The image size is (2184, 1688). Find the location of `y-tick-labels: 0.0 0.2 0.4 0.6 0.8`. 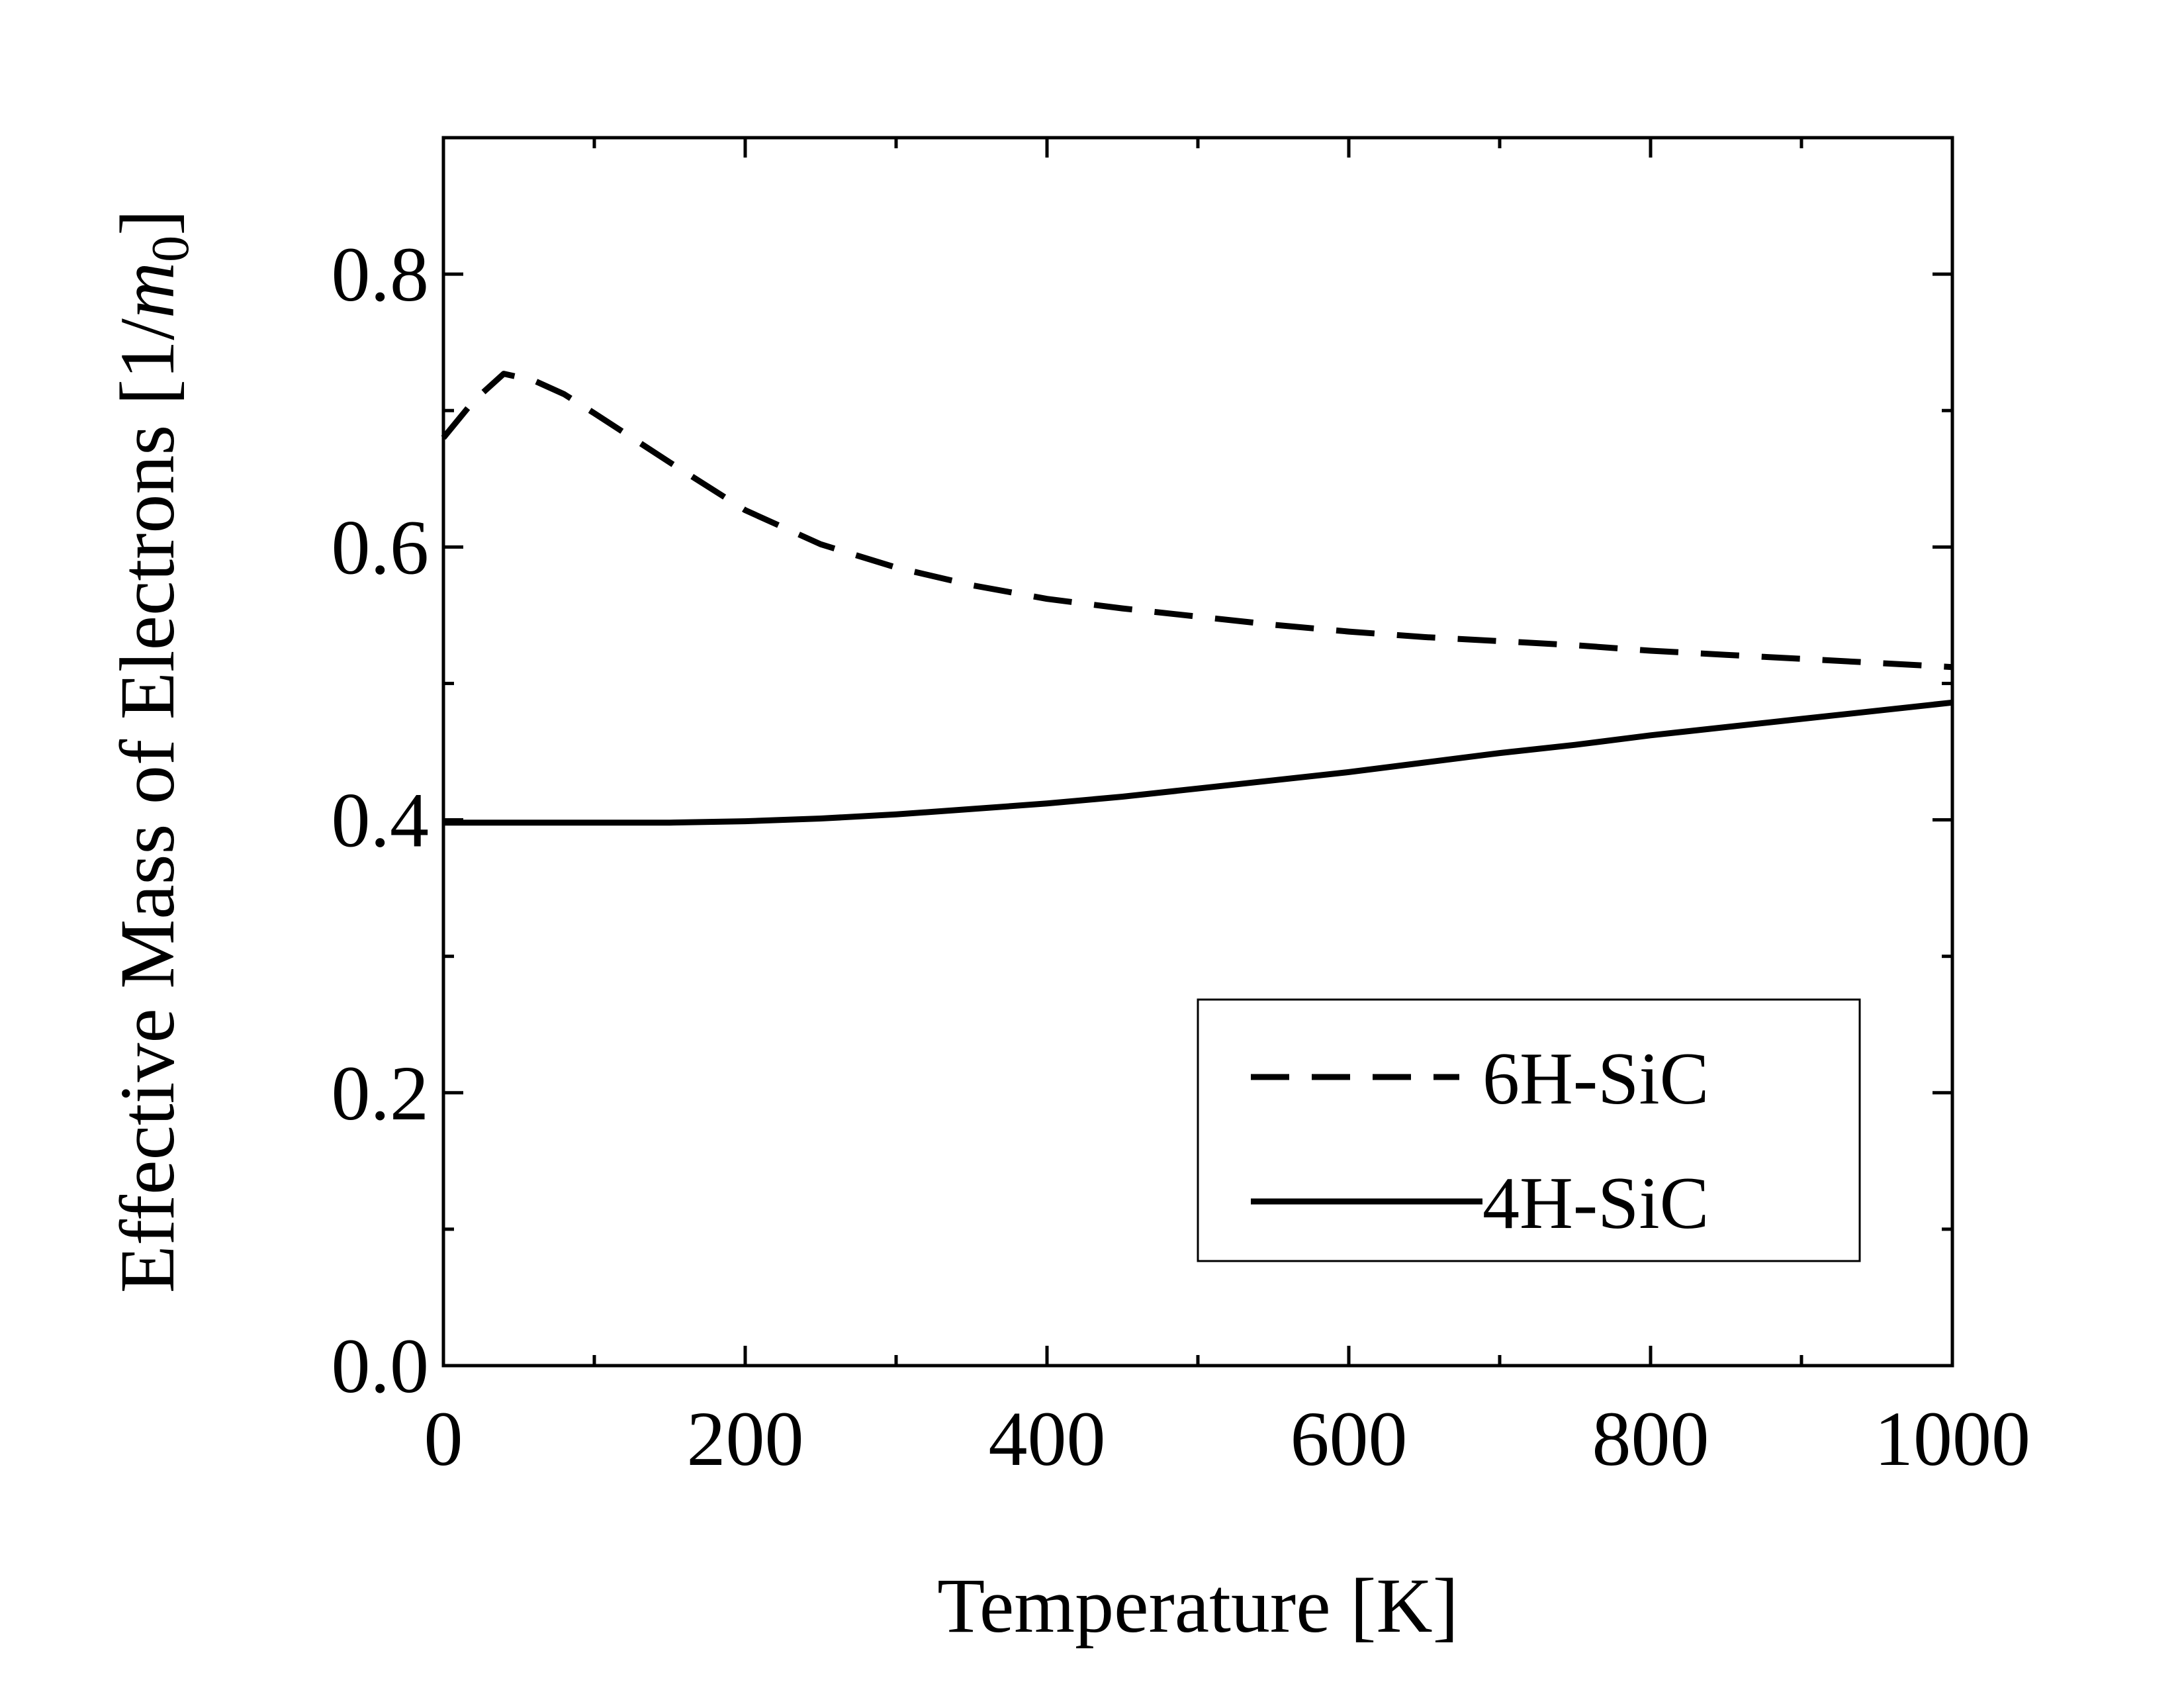

y-tick-labels: 0.0 0.2 0.4 0.6 0.8 is located at coordinates (381, 820).